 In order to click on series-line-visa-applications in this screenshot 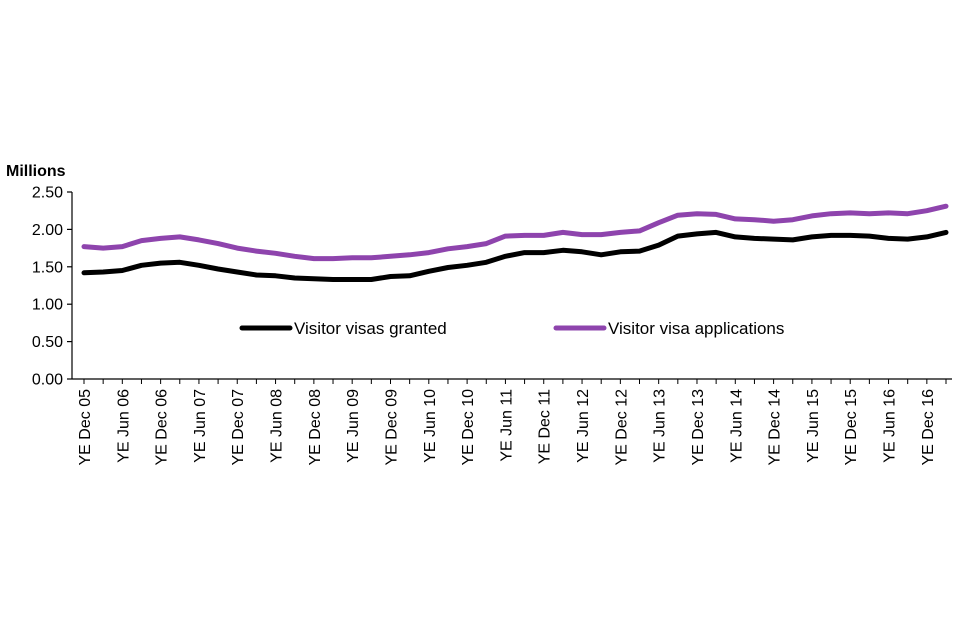, I will do `click(515, 232)`.